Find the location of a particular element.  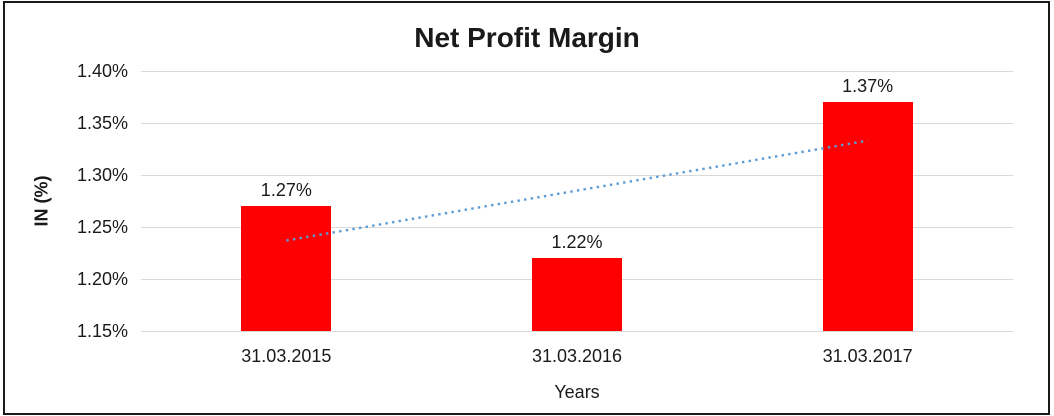

y-axis-tick-label: 1.25% is located at coordinates (102, 227).